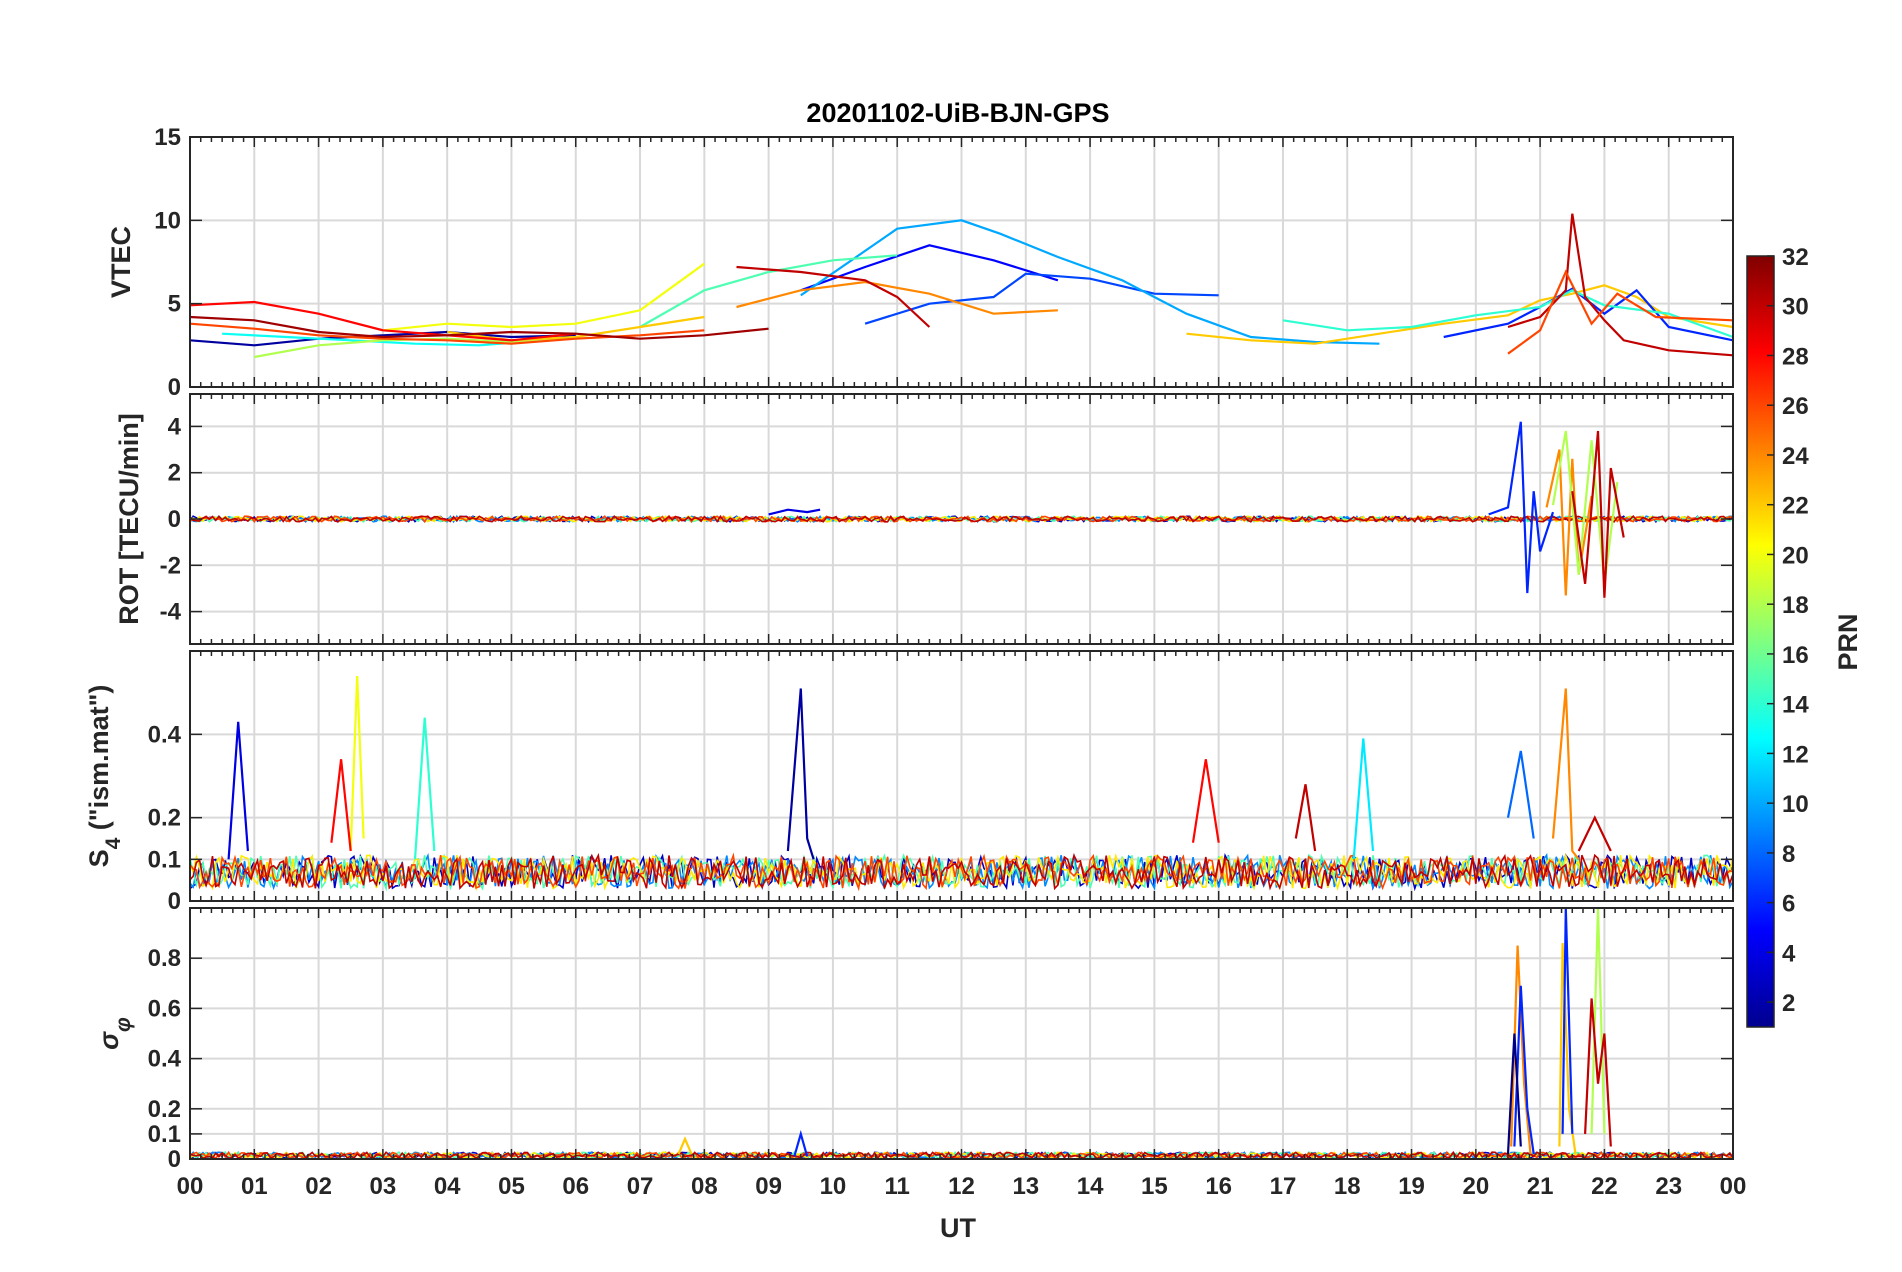 This screenshot has width=1902, height=1272. What do you see at coordinates (1788, 1003) in the screenshot?
I see `colorbar-tick-label: 2` at bounding box center [1788, 1003].